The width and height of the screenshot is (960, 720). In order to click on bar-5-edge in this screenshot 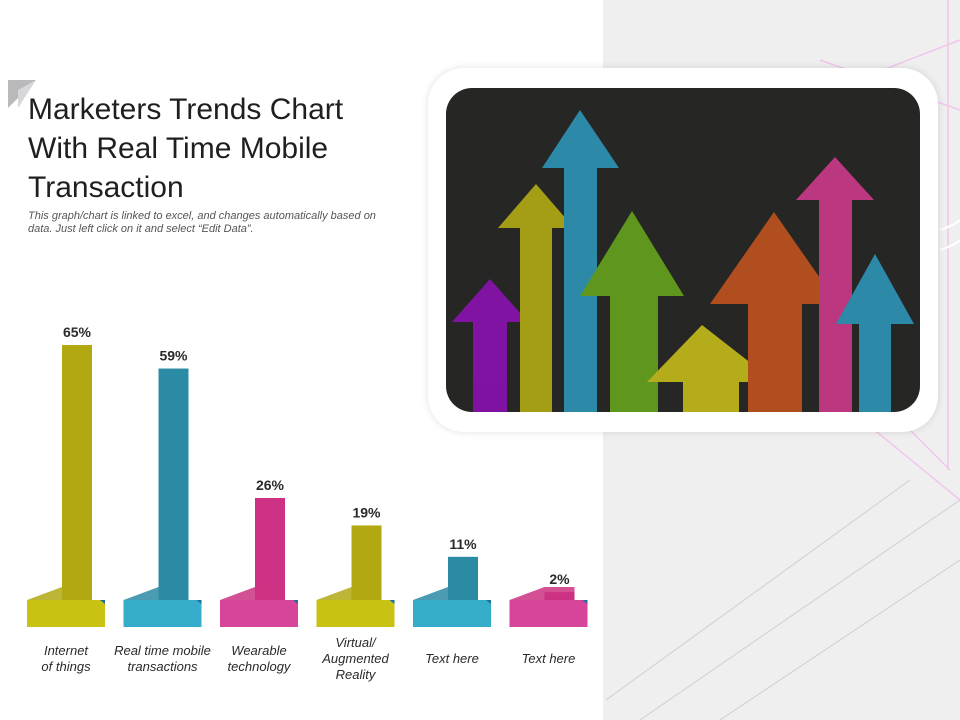, I will do `click(488, 602)`.